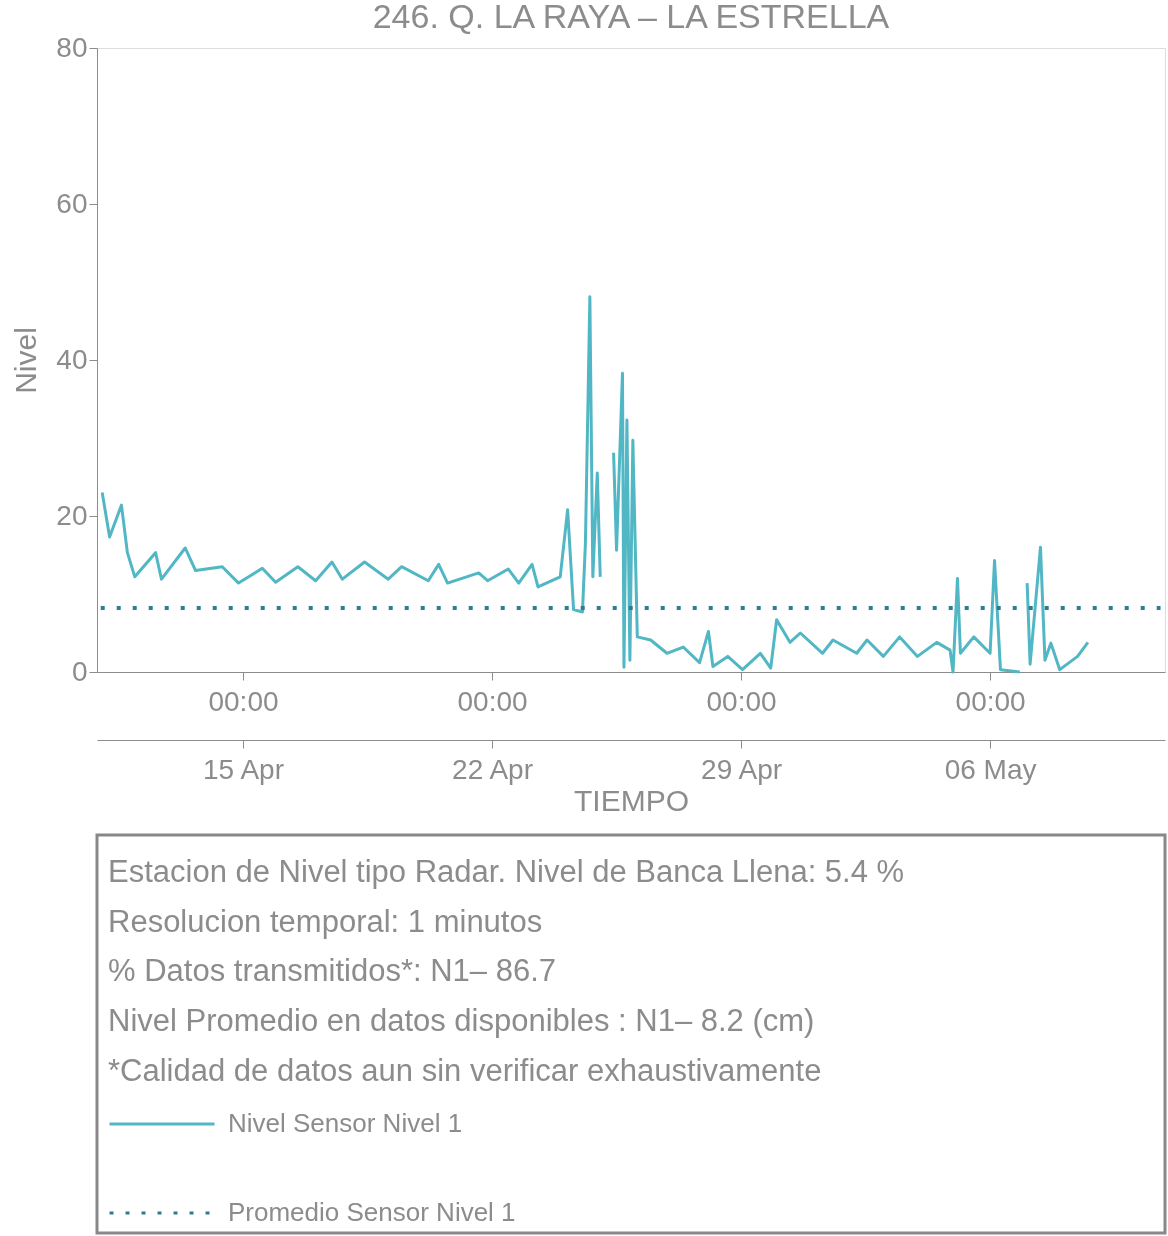 The height and width of the screenshot is (1236, 1168). Describe the element at coordinates (631, 17) in the screenshot. I see `chart-title: 246. Q. LA RAYA – LA ESTRELLA` at that location.